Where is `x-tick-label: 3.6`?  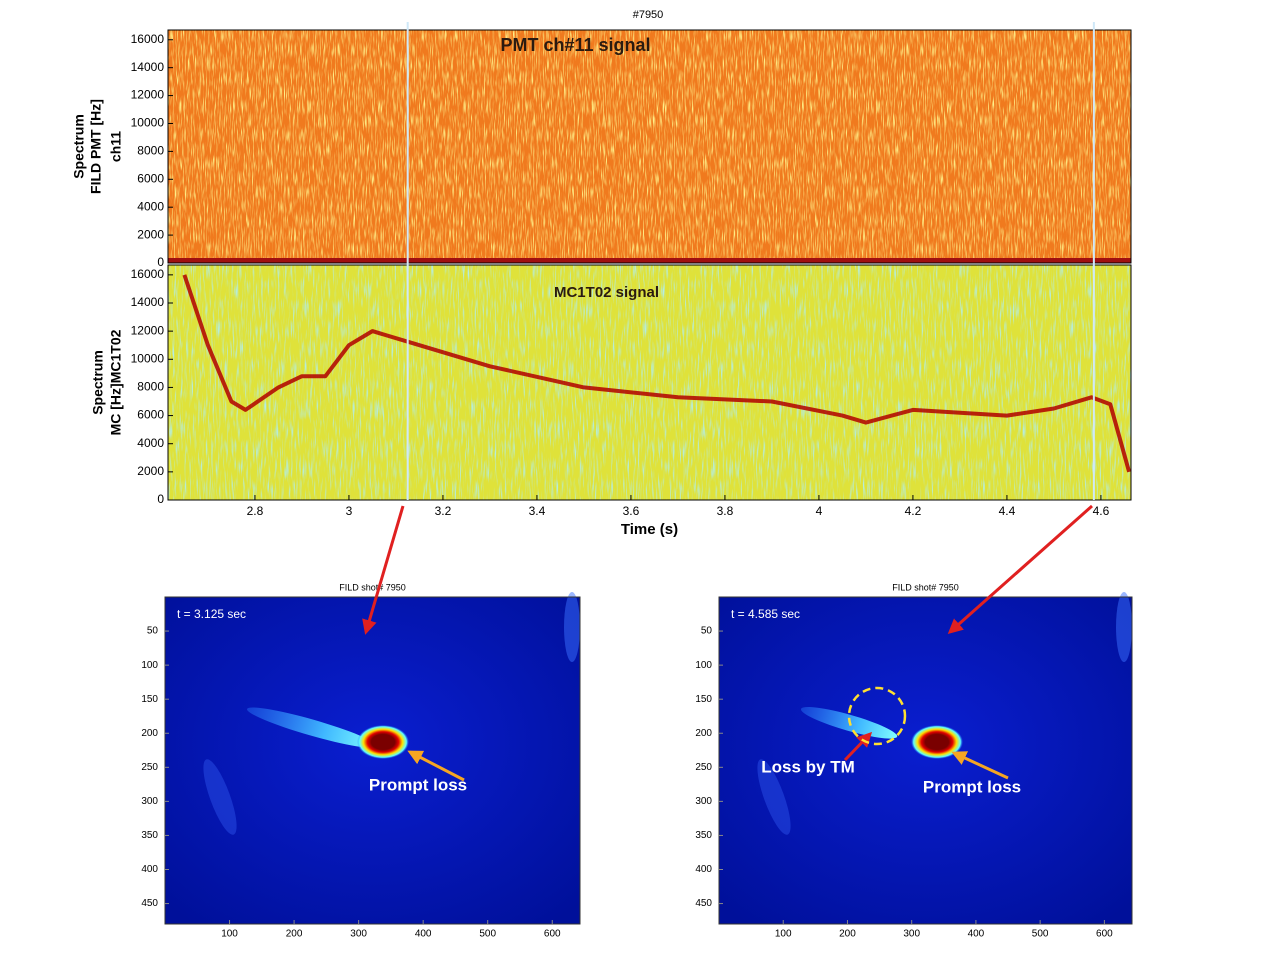 x-tick-label: 3.6 is located at coordinates (631, 511).